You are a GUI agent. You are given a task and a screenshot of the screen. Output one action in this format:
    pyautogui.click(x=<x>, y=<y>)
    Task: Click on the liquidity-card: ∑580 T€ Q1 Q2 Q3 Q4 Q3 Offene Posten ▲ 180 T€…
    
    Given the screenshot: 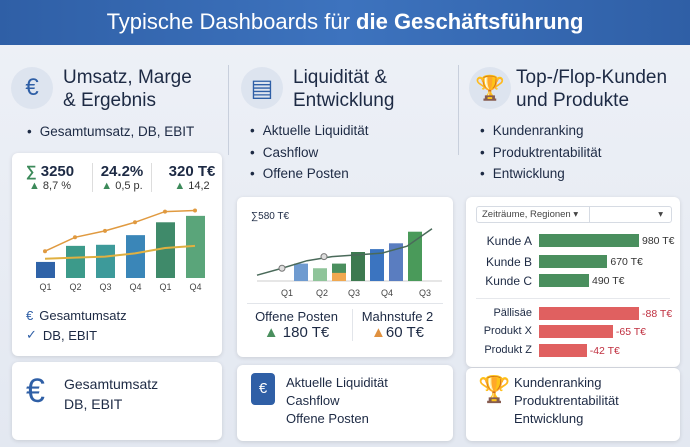 What is the action you would take?
    pyautogui.click(x=345, y=277)
    